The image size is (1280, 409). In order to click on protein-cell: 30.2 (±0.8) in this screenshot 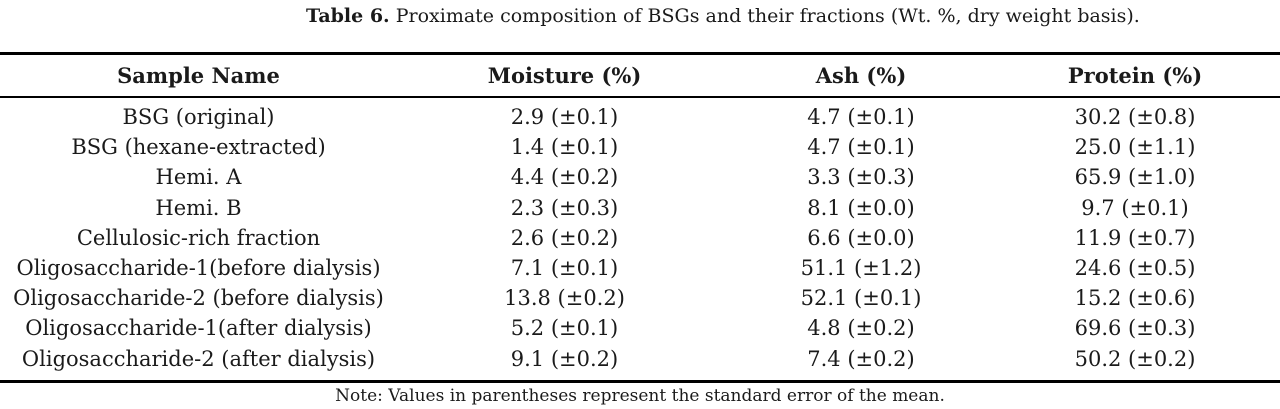, I will do `click(1135, 117)`.